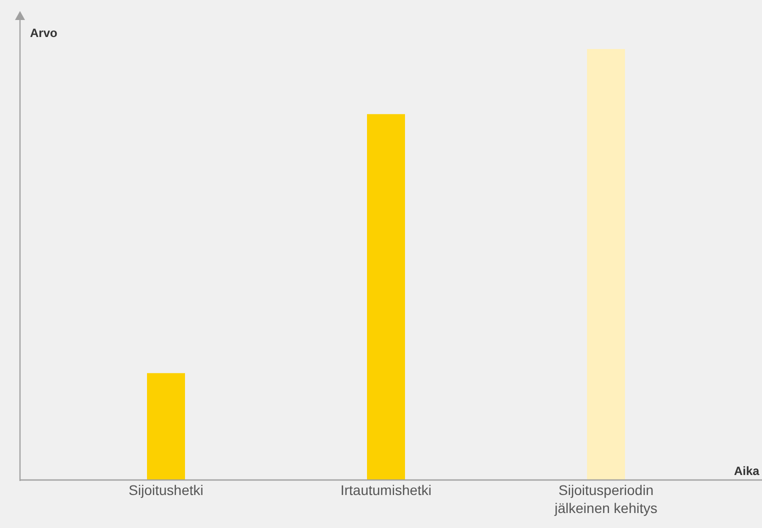 The width and height of the screenshot is (762, 528). Describe the element at coordinates (747, 471) in the screenshot. I see `x-axis-title: Aika` at that location.